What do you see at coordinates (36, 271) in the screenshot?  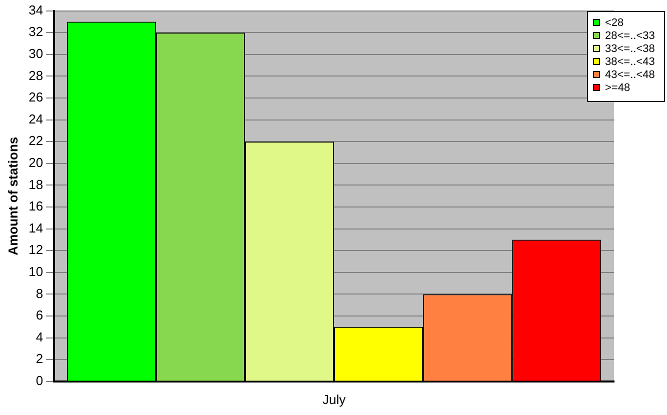 I see `y-tick-label: 10` at bounding box center [36, 271].